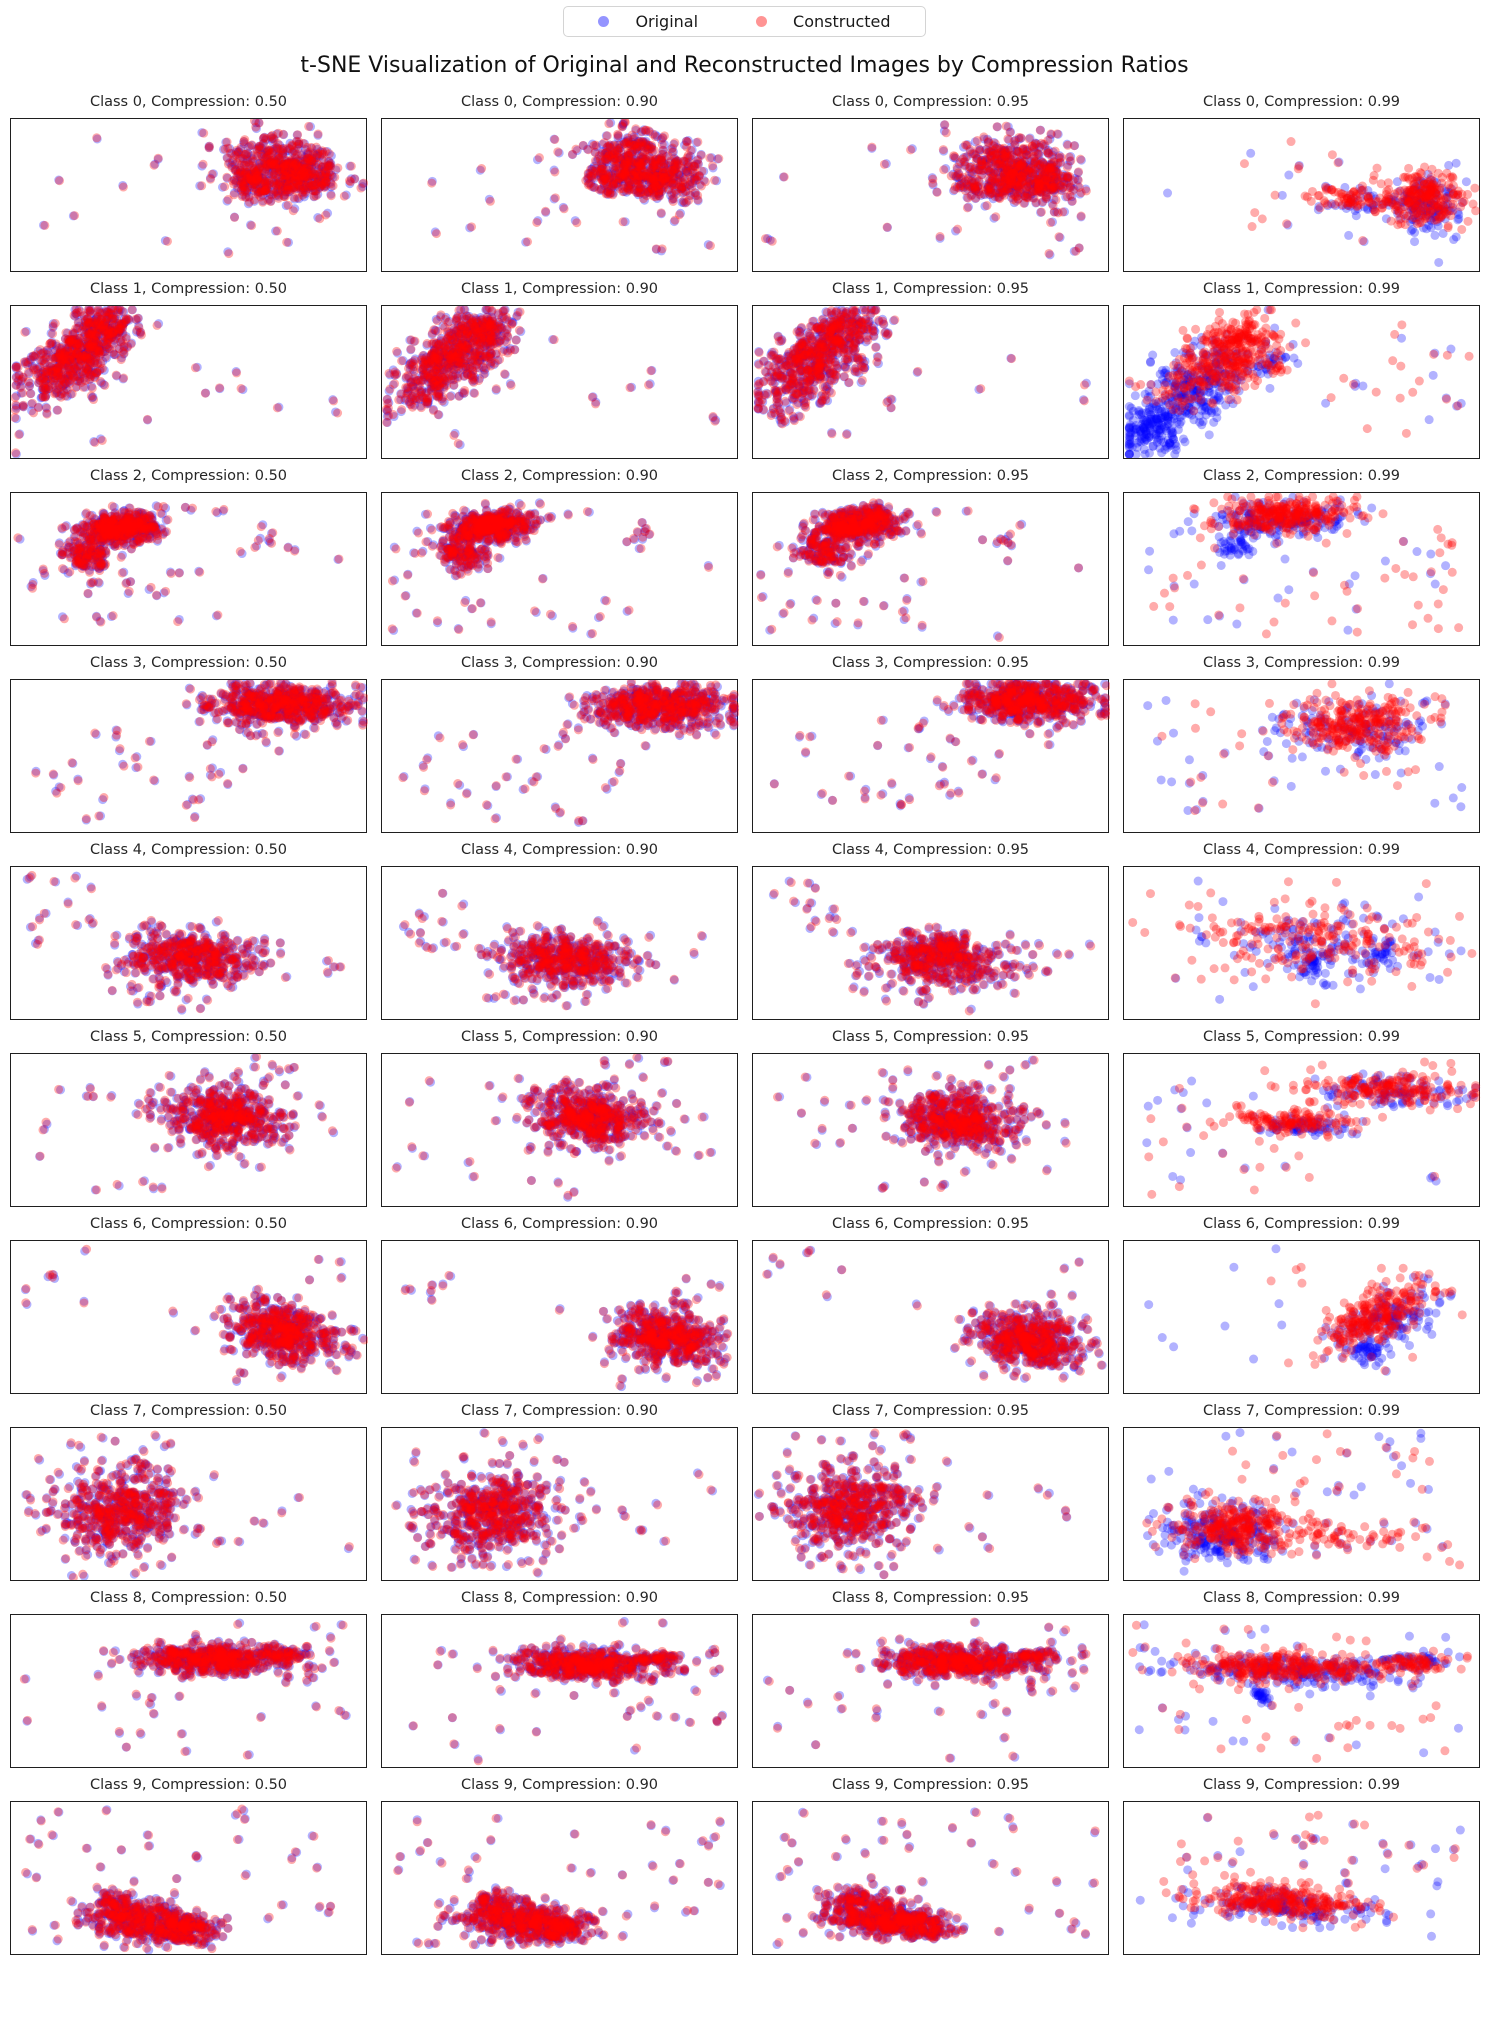  Describe the element at coordinates (931, 1678) in the screenshot. I see `subplot-class8-r0.95: Class 8, Compression: 0.95` at that location.